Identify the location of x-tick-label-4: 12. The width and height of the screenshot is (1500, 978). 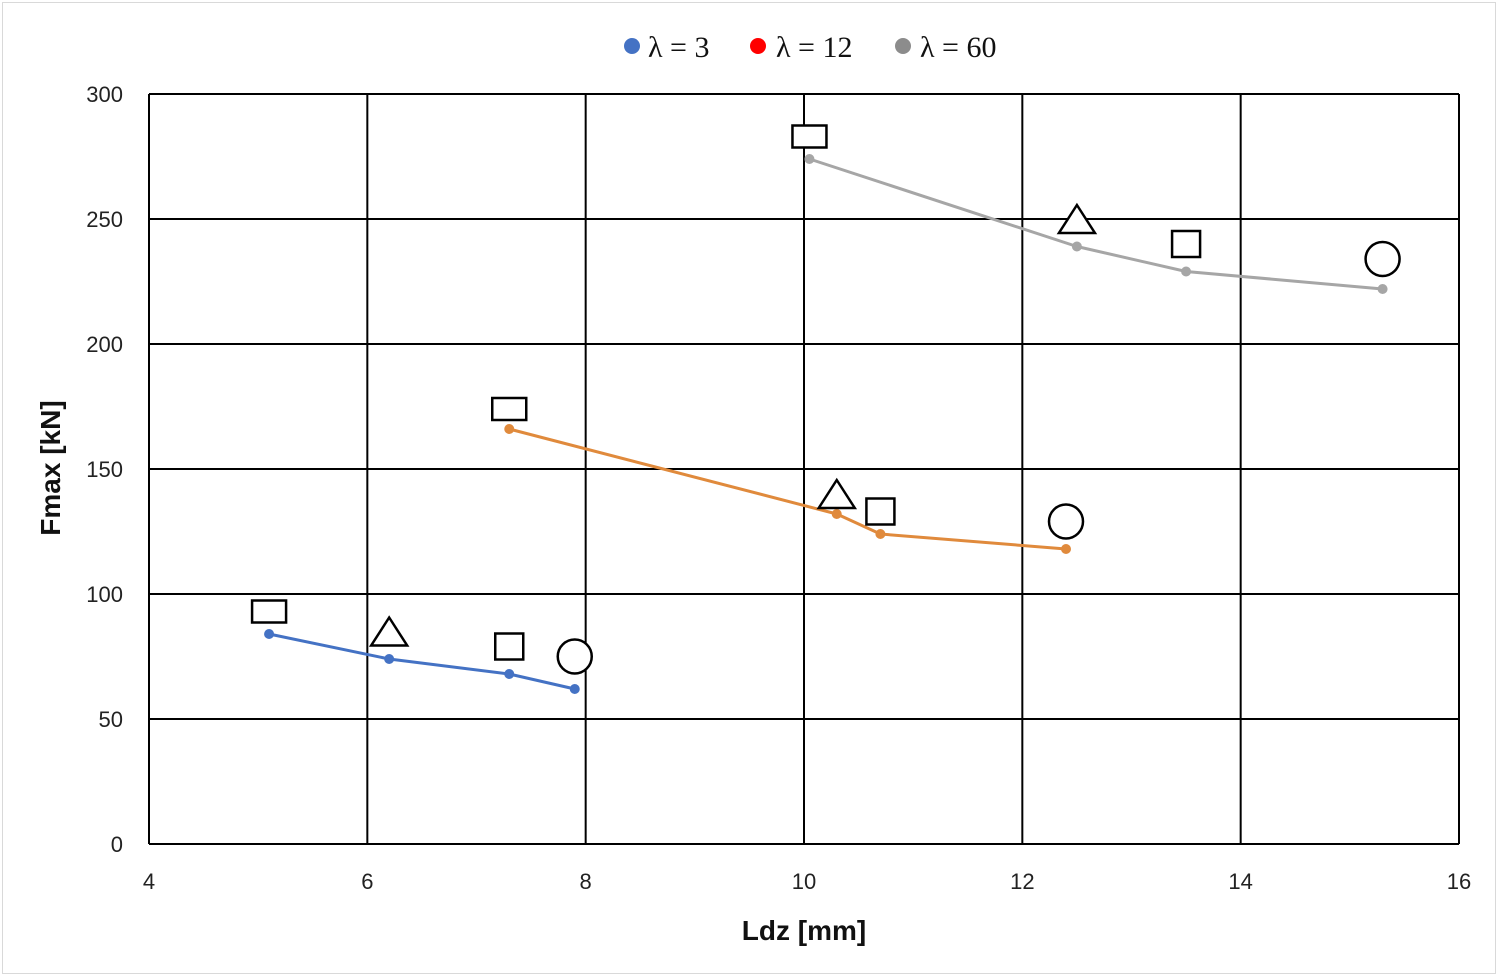
(1022, 881).